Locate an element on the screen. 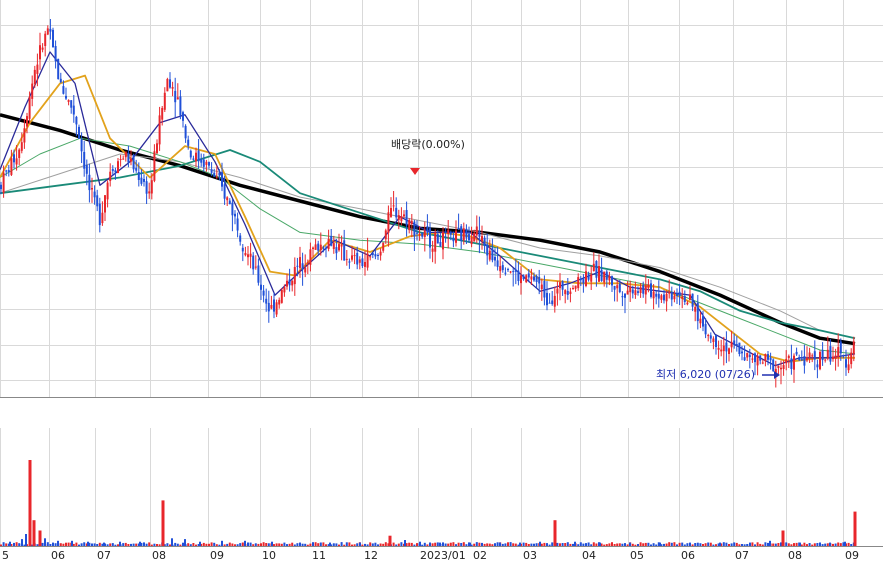 The image size is (883, 561). x-tick-label: 04 is located at coordinates (589, 555).